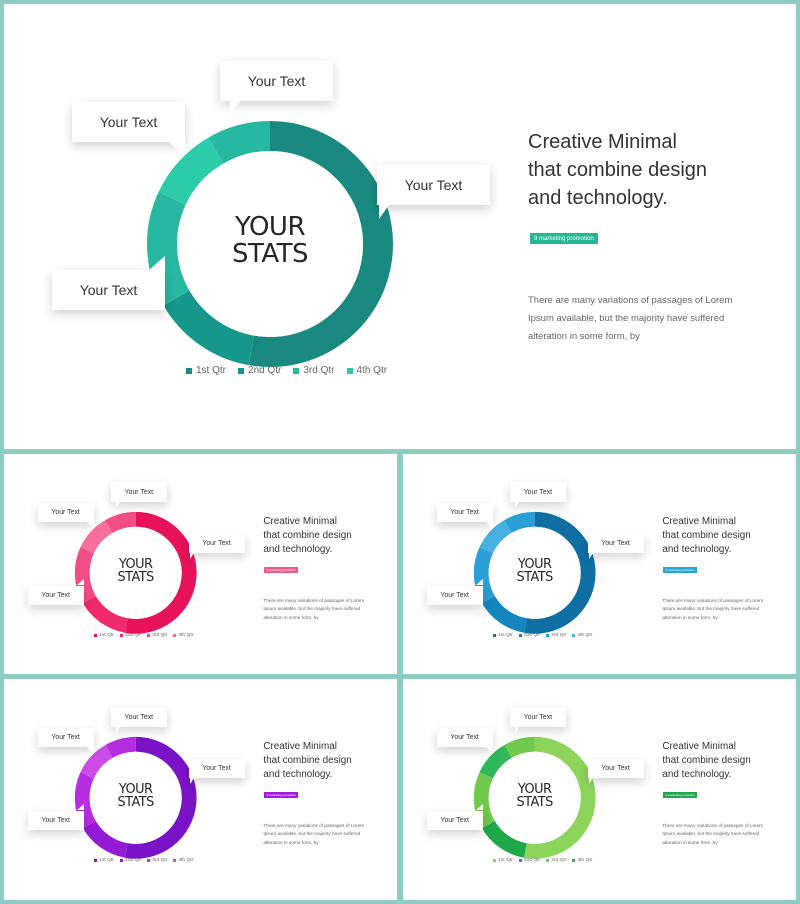  I want to click on legend-item: 2nd Qtr, so click(130, 860).